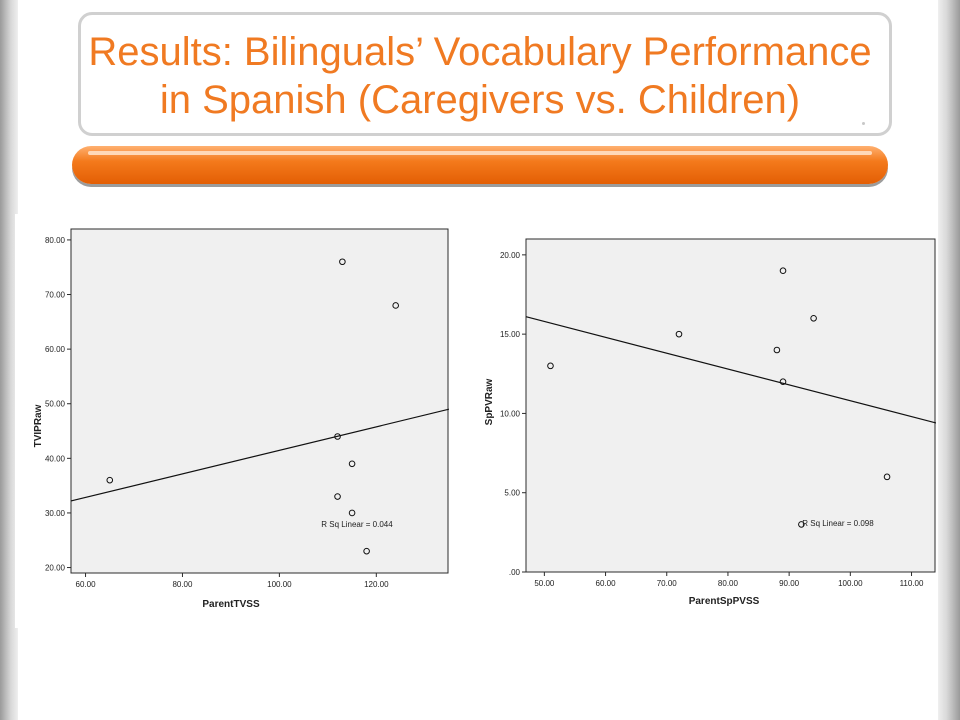 The width and height of the screenshot is (960, 720). What do you see at coordinates (667, 583) in the screenshot?
I see `x-tick-label: 70.00` at bounding box center [667, 583].